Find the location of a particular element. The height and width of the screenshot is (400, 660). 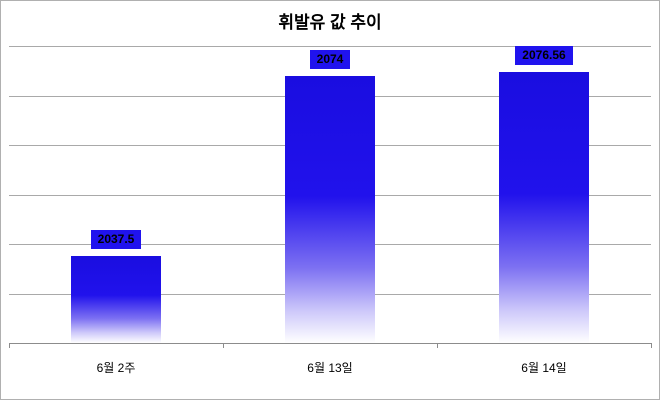

x-axis-labels: 6월 2주 6월 13일 6월 14일 is located at coordinates (330, 364).